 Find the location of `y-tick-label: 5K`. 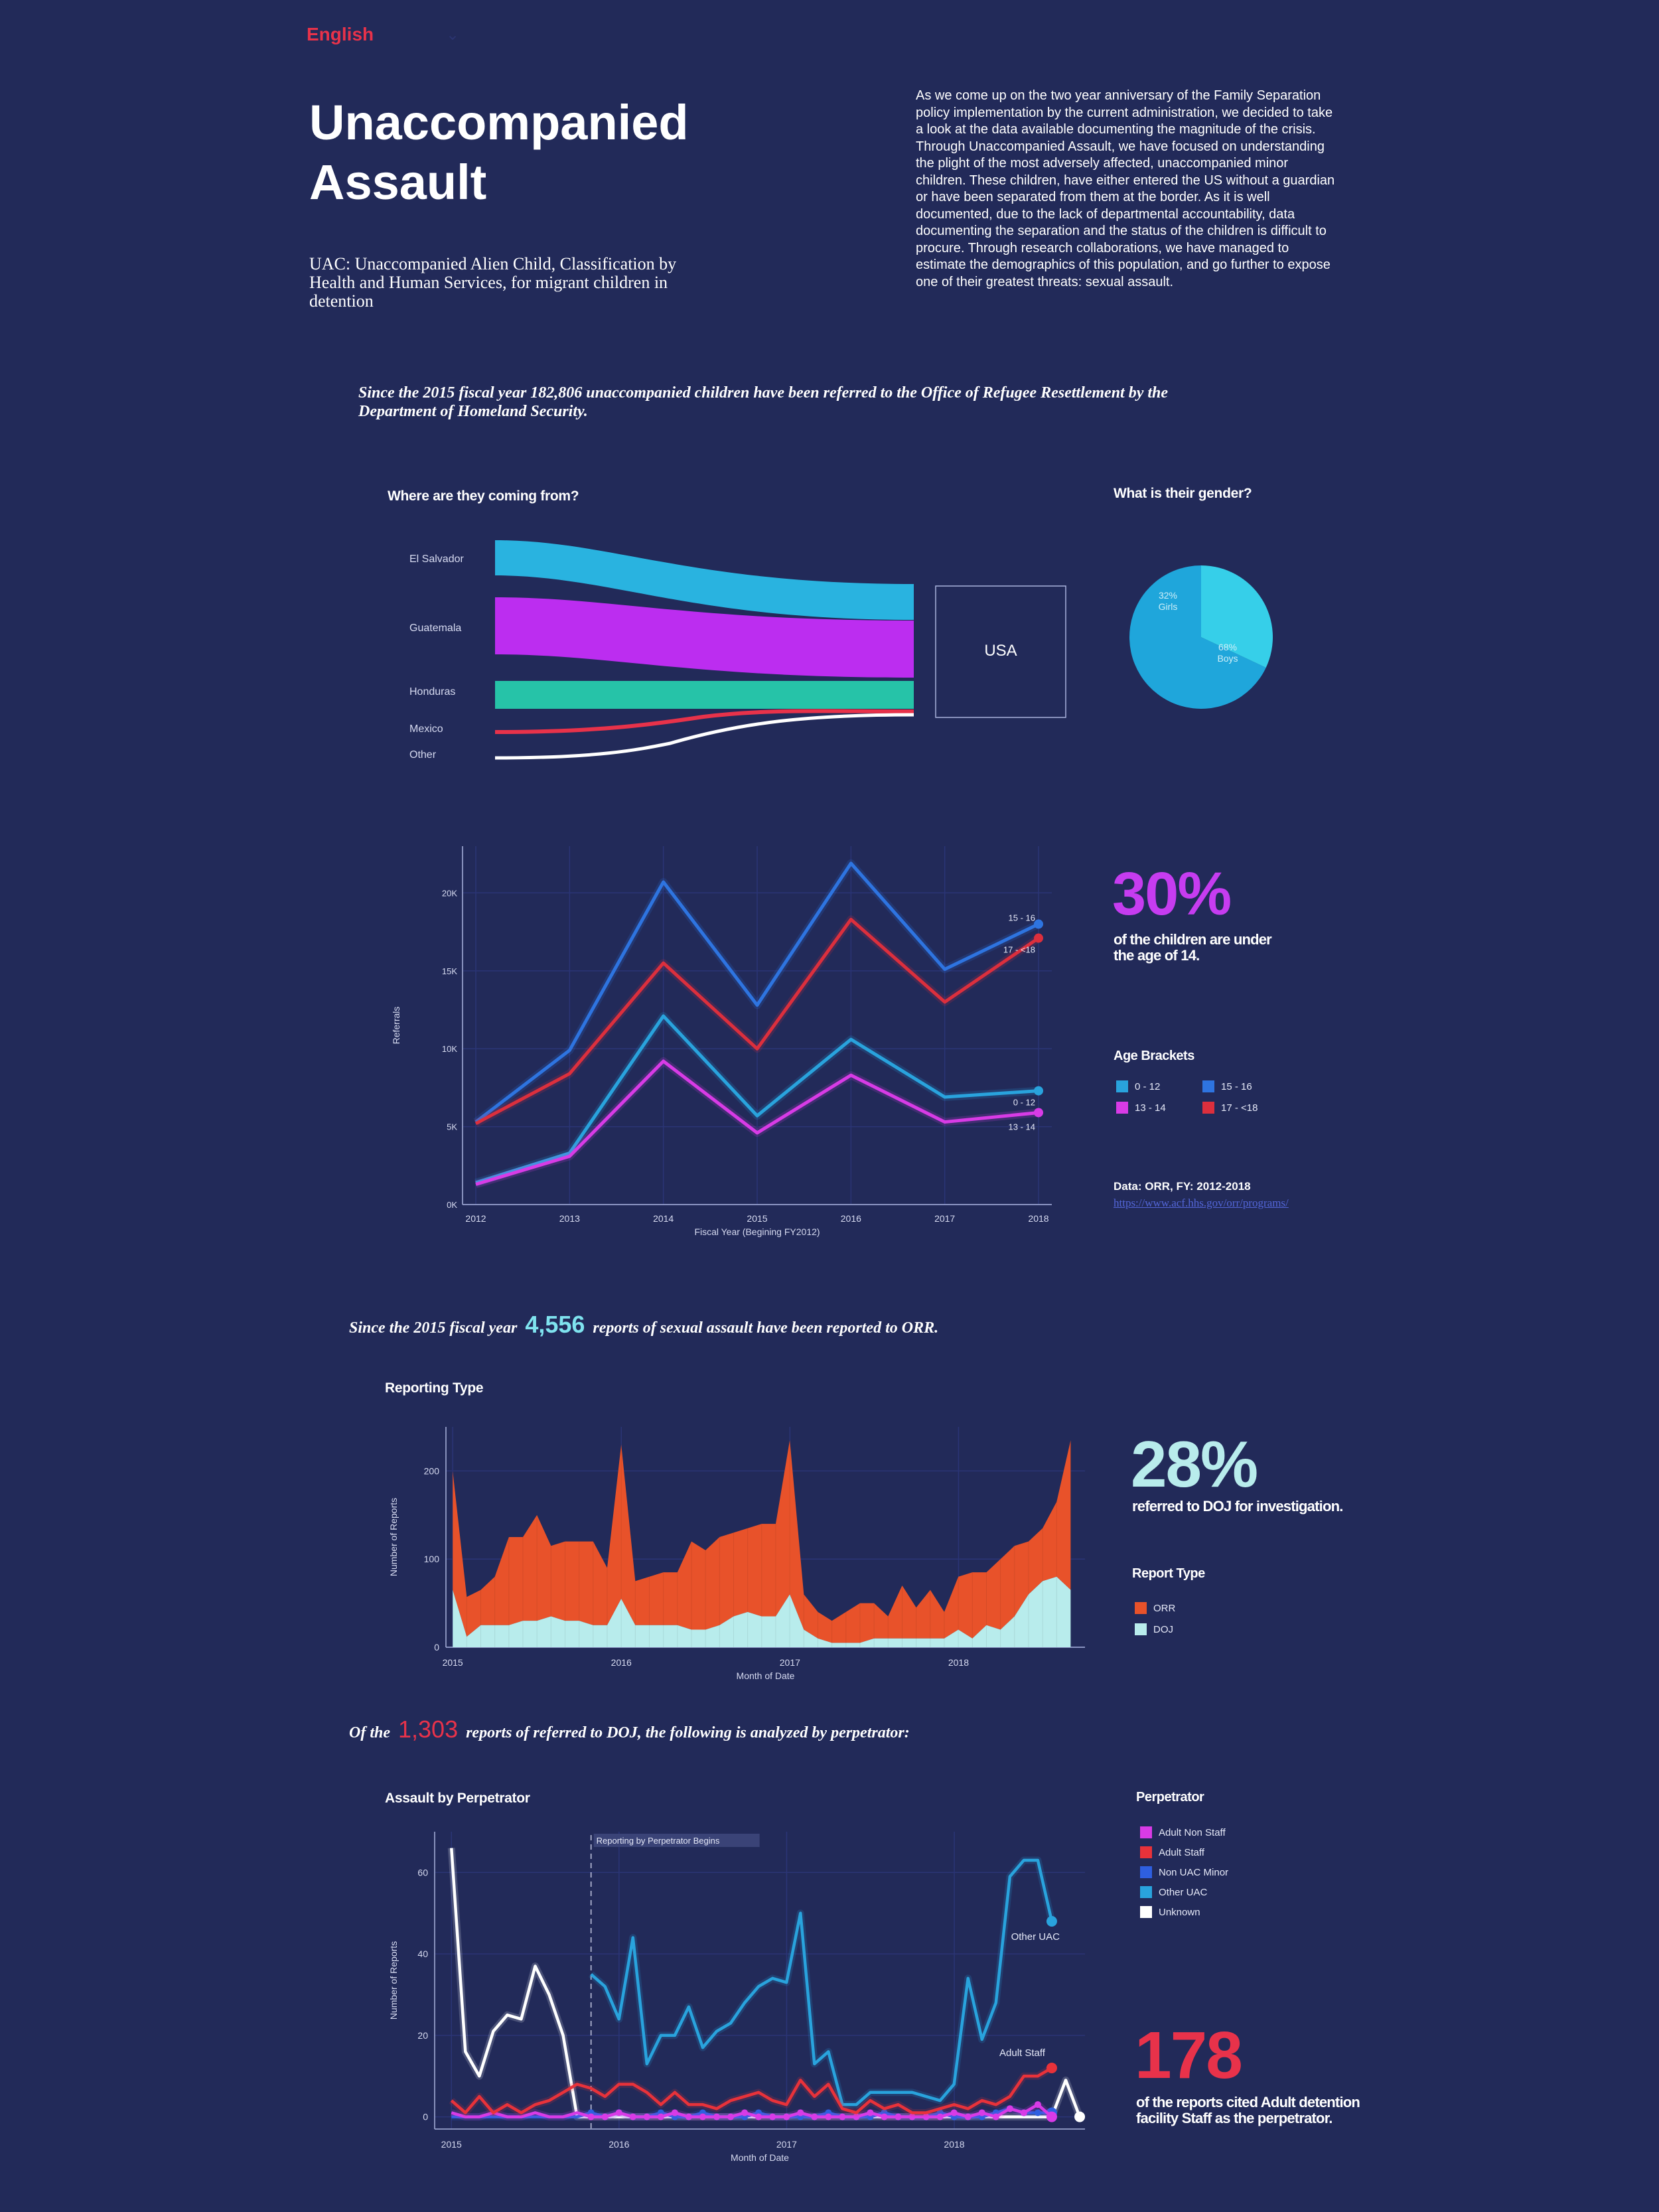

y-tick-label: 5K is located at coordinates (452, 1127).